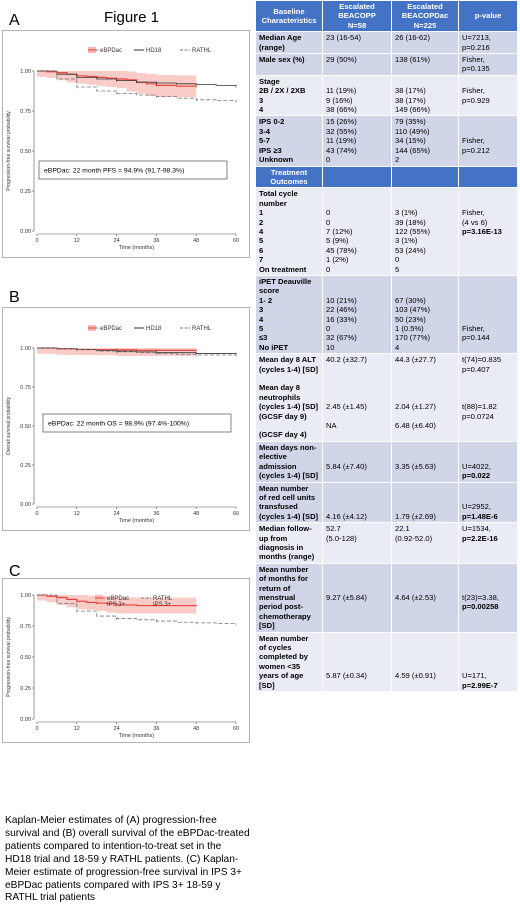 This screenshot has width=520, height=924. What do you see at coordinates (476, 476) in the screenshot?
I see `significant-p-value: p=0.022` at bounding box center [476, 476].